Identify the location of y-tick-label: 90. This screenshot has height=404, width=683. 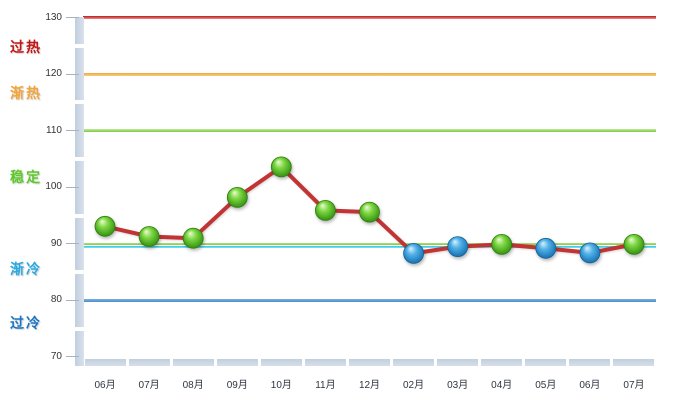
(56, 243).